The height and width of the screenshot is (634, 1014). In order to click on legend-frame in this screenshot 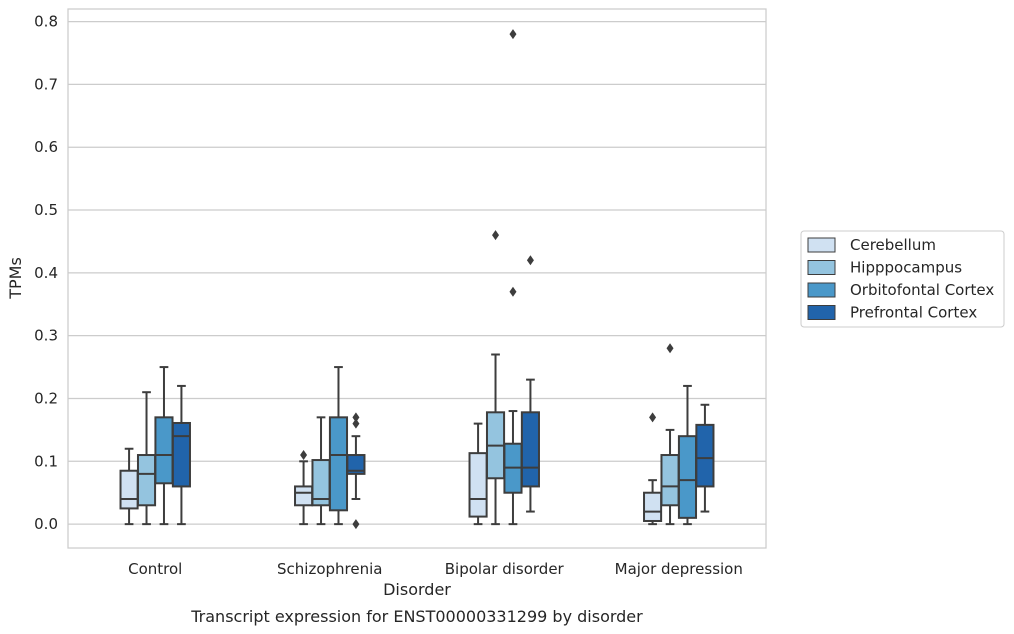, I will do `click(902, 279)`.